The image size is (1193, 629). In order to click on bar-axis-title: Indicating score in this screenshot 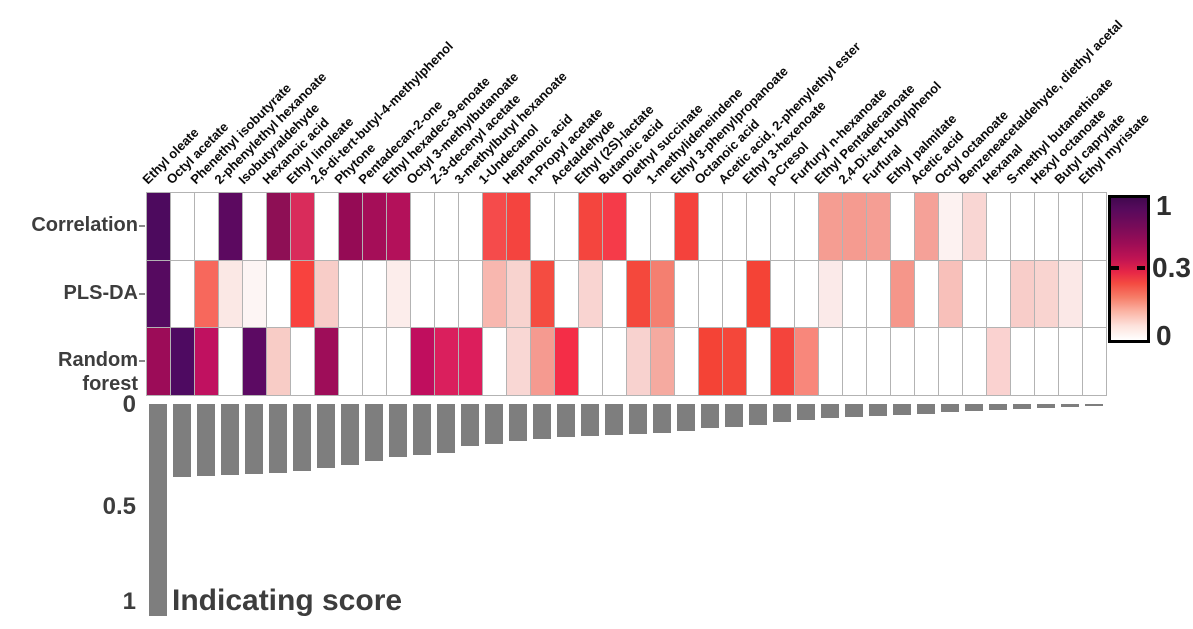, I will do `click(287, 600)`.